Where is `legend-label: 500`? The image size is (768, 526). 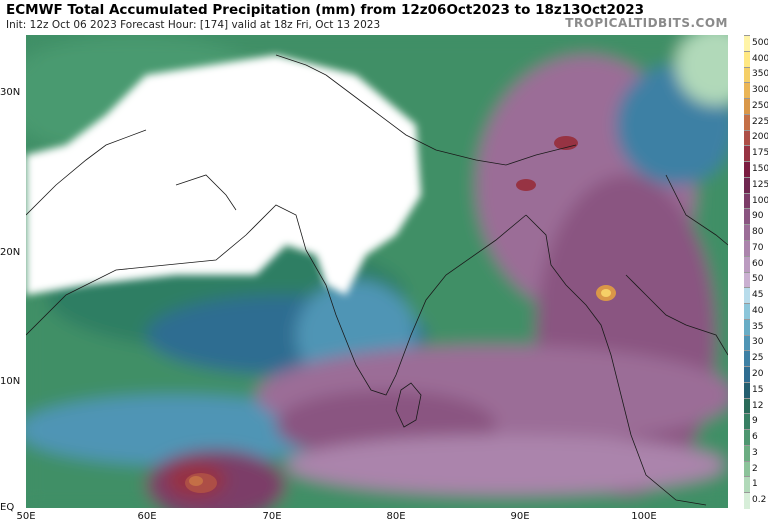
legend-label: 500 is located at coordinates (760, 42).